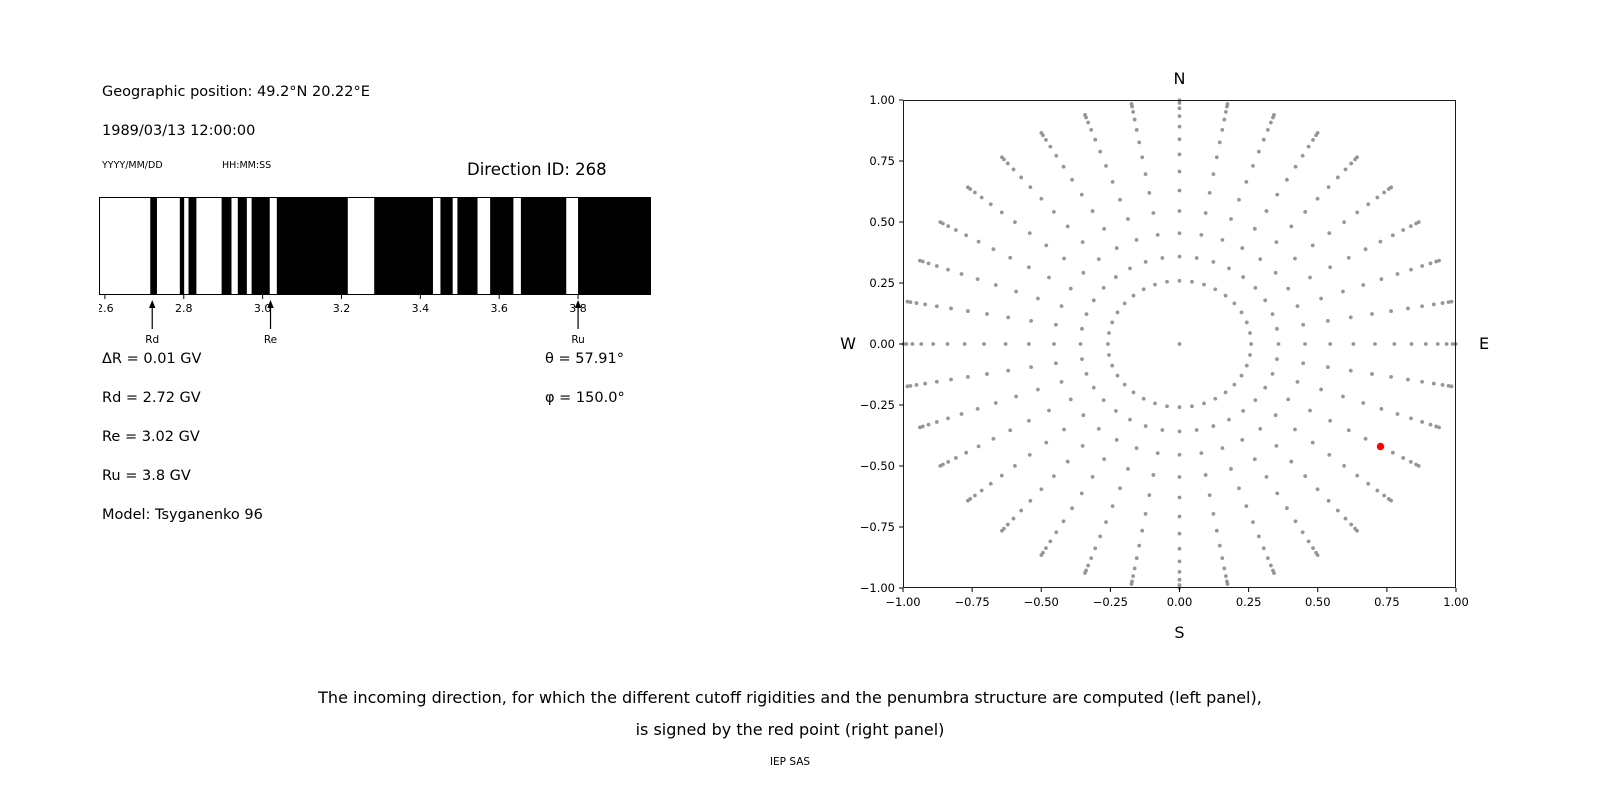 The image size is (1600, 800). Describe the element at coordinates (263, 308) in the screenshot. I see `svg-text: 3.0` at that location.